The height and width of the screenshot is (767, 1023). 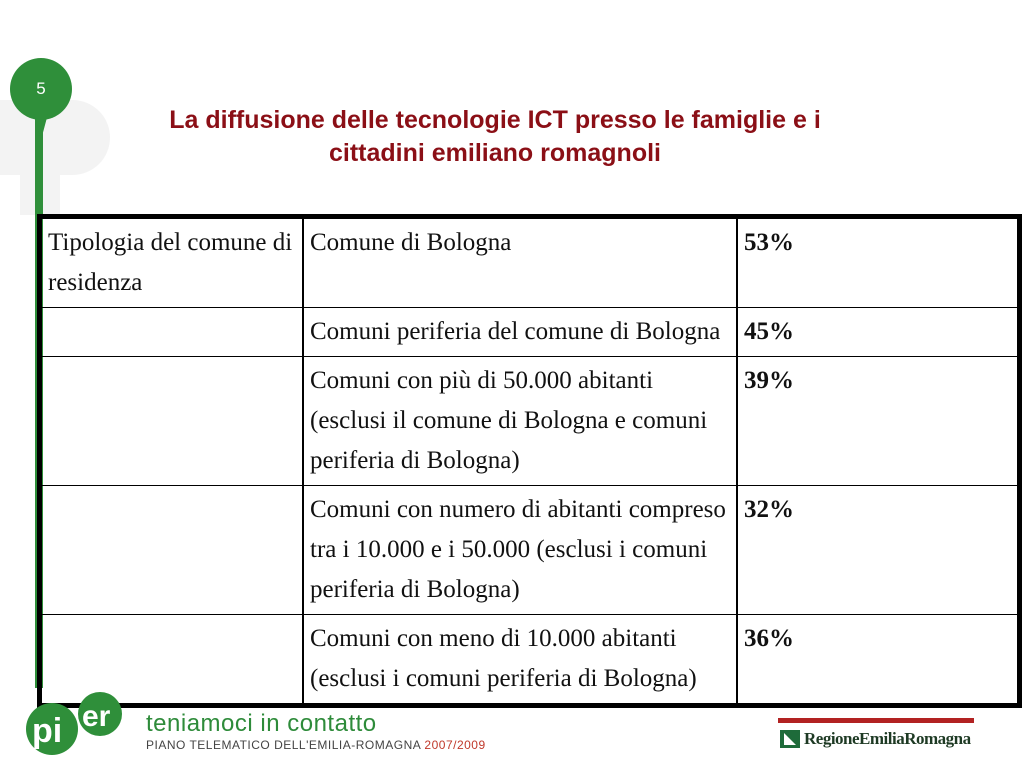 What do you see at coordinates (520, 332) in the screenshot?
I see `category-cell: Comuni periferia del comune di Bologna` at bounding box center [520, 332].